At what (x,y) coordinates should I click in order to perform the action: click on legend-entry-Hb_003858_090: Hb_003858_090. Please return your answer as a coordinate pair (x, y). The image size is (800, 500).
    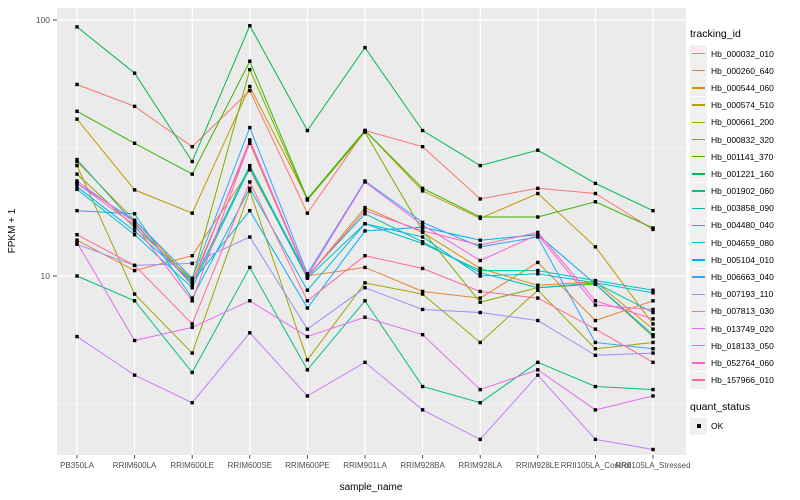
    Looking at the image, I should click on (744, 208).